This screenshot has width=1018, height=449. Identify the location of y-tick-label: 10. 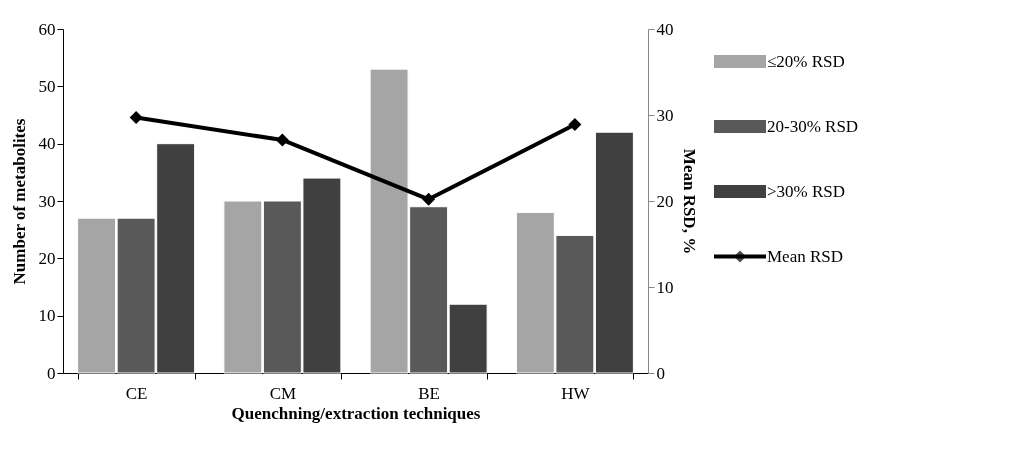
(47, 316).